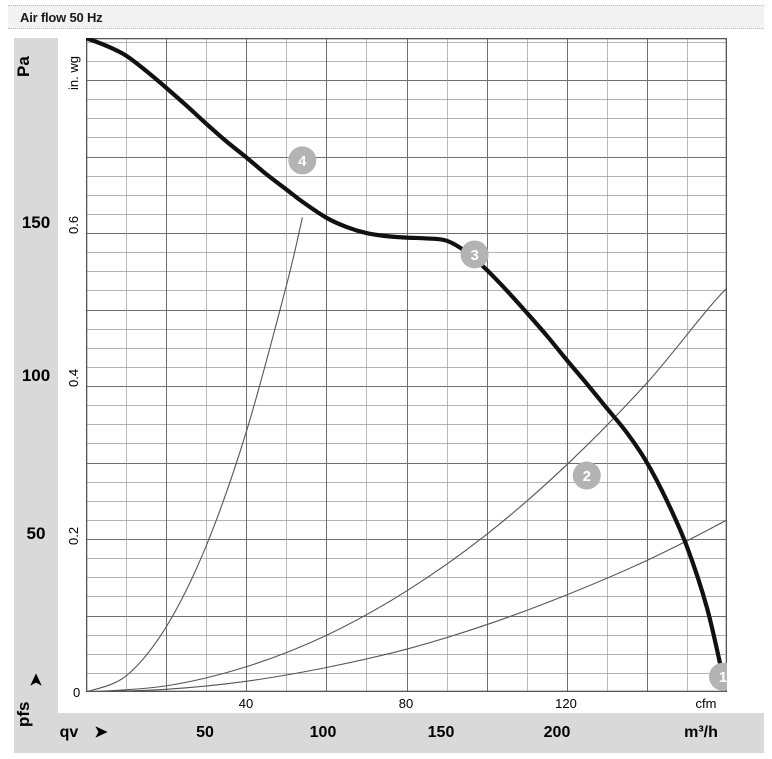  I want to click on pa-tick-150: 150, so click(36, 222).